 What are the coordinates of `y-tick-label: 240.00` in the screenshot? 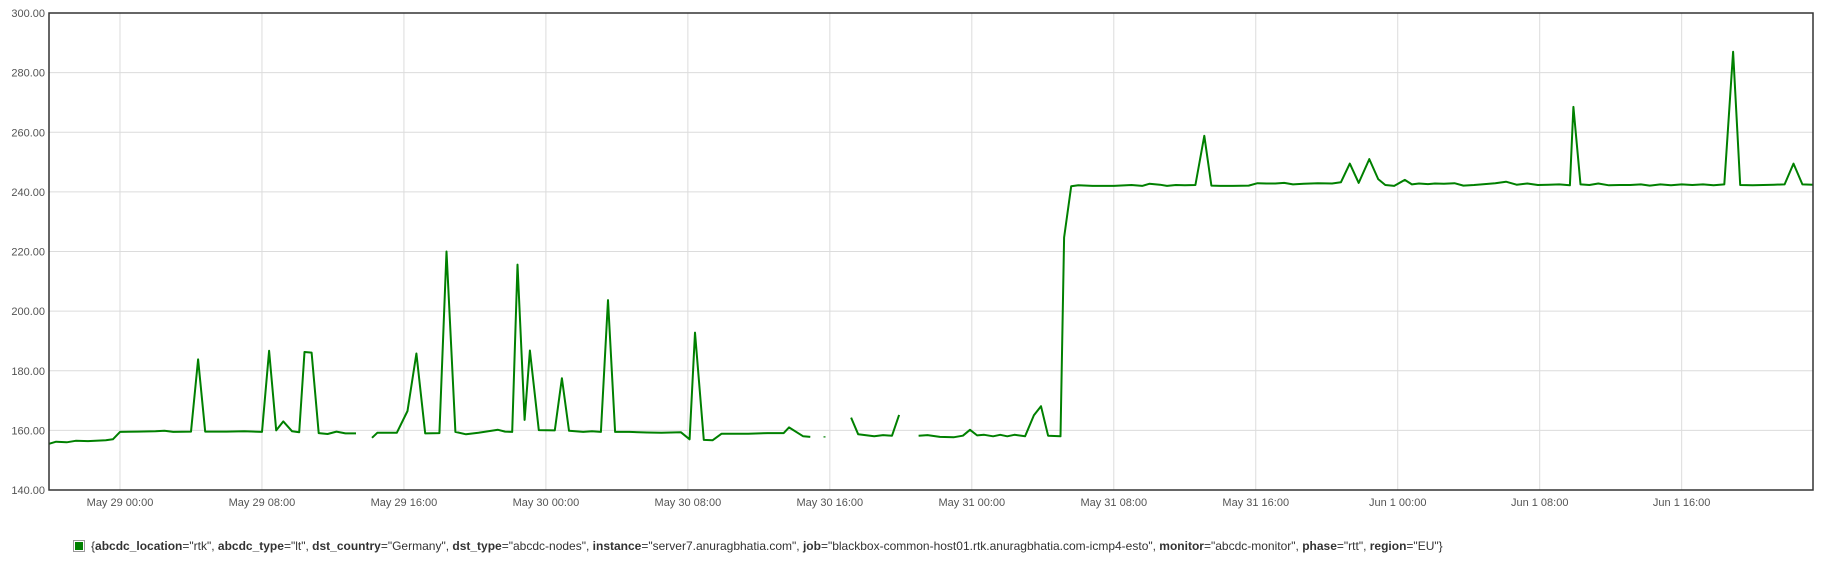 It's located at (28, 193).